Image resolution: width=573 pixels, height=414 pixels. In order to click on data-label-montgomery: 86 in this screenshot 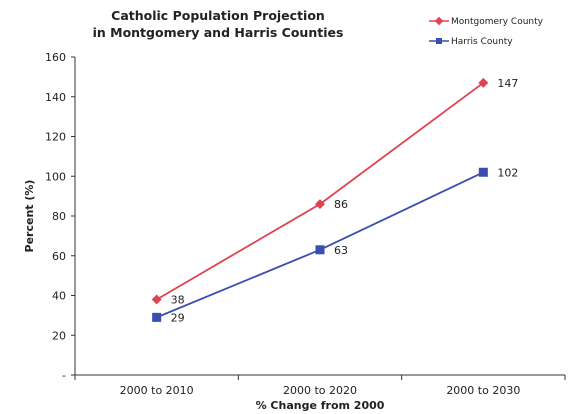, I will do `click(341, 204)`.